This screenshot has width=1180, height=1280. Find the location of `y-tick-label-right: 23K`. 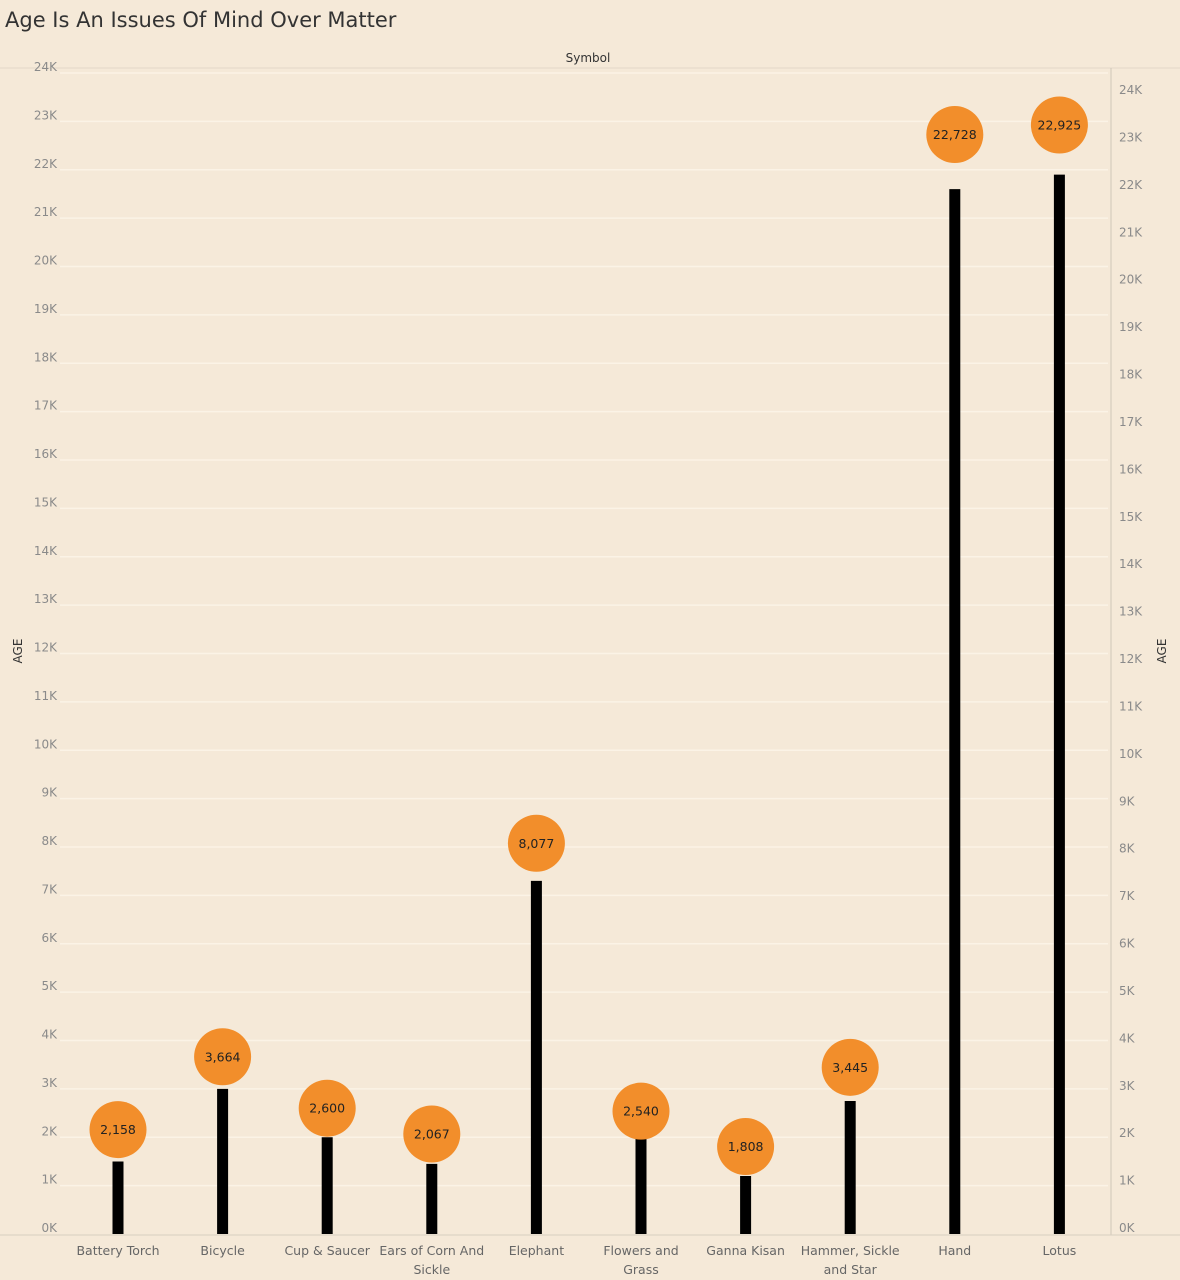

y-tick-label-right: 23K is located at coordinates (1131, 137).